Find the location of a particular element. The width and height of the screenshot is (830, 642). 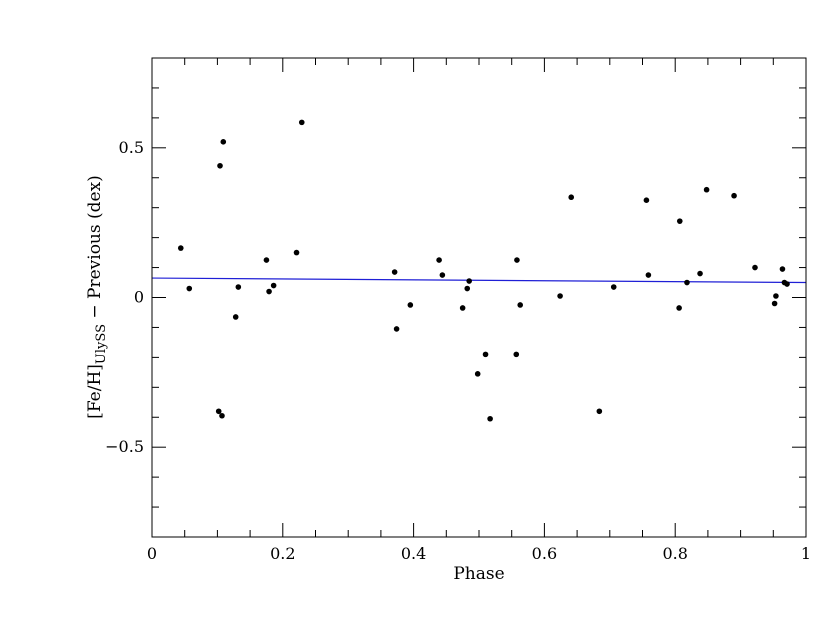

y-tick-label: 0 is located at coordinates (139, 297).